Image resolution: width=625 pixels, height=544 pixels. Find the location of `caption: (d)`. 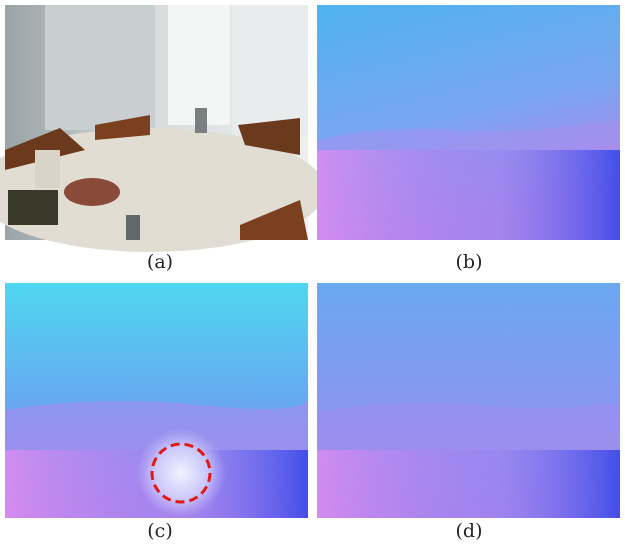

caption: (d) is located at coordinates (469, 531).